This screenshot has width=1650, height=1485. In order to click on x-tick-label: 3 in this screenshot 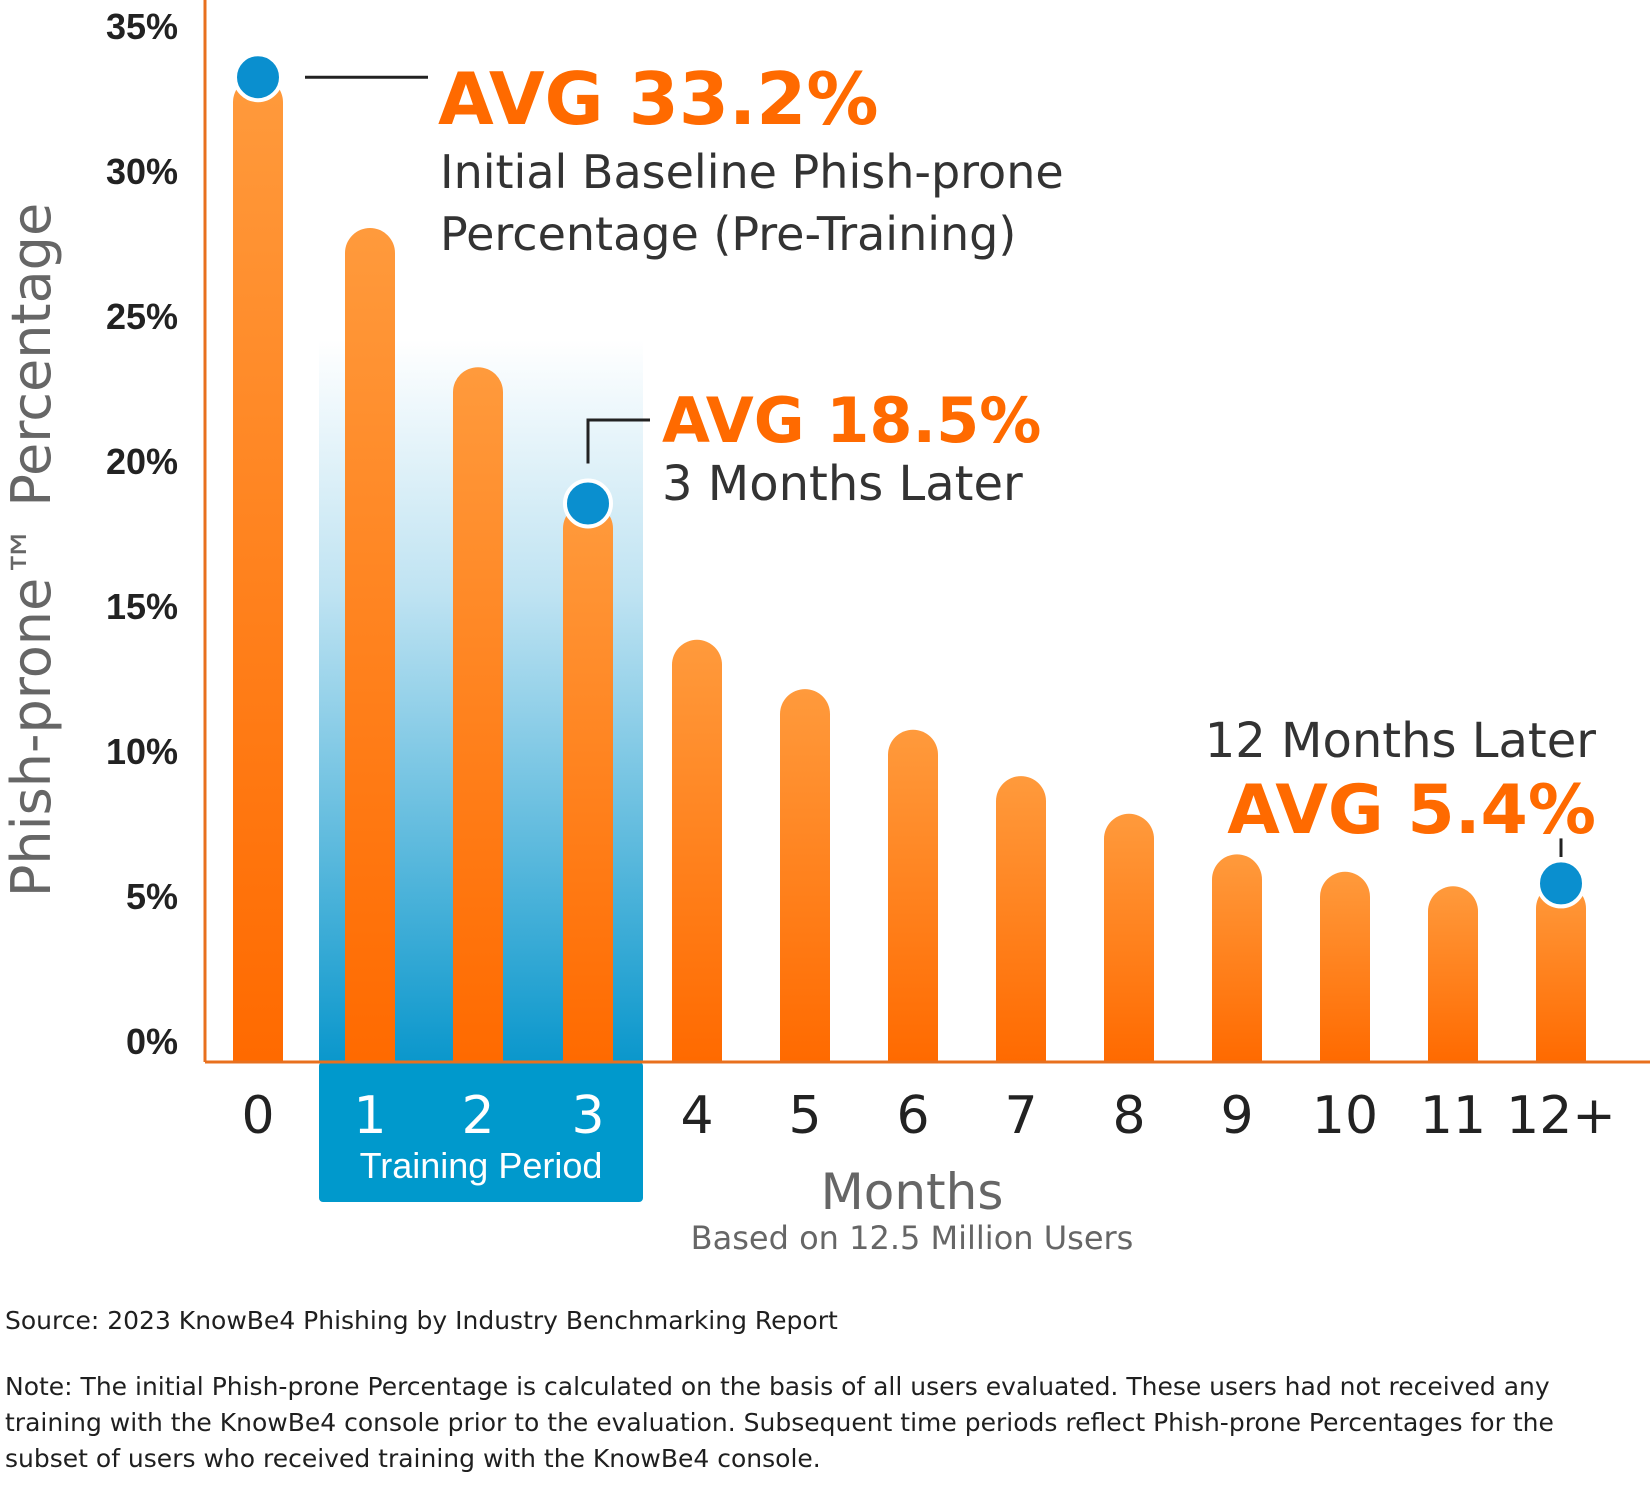, I will do `click(587, 1116)`.